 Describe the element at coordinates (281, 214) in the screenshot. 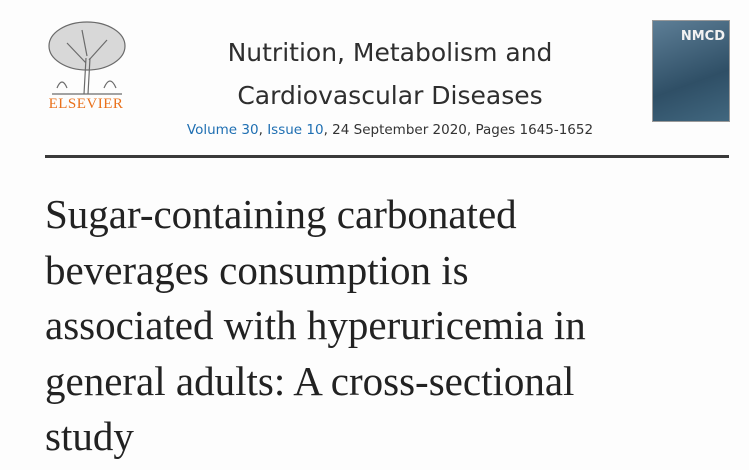

I see `title-line: Sugar-containing carbonated` at that location.